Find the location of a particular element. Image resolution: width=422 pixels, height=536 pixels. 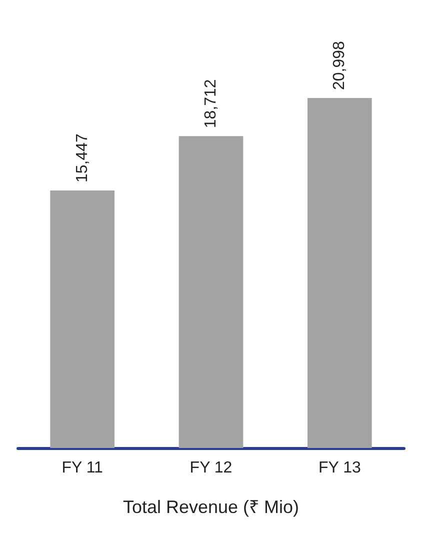

data-label: 18,712 is located at coordinates (211, 103).